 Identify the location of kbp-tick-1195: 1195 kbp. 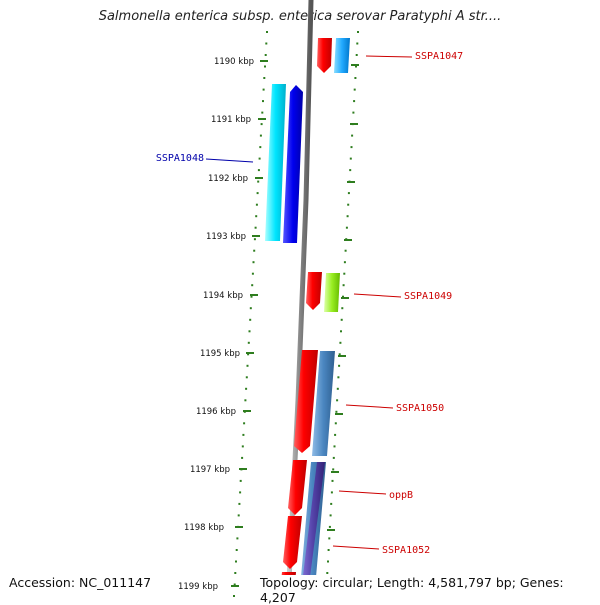
(227, 354).